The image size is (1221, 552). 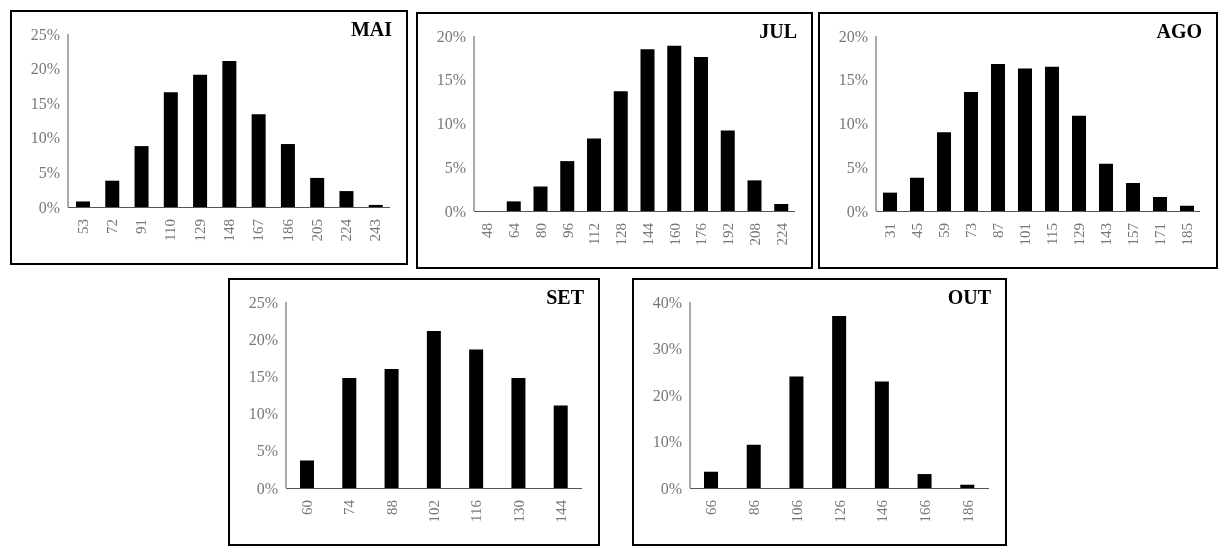 I want to click on y-tick-label: 25%, so click(x=263, y=302).